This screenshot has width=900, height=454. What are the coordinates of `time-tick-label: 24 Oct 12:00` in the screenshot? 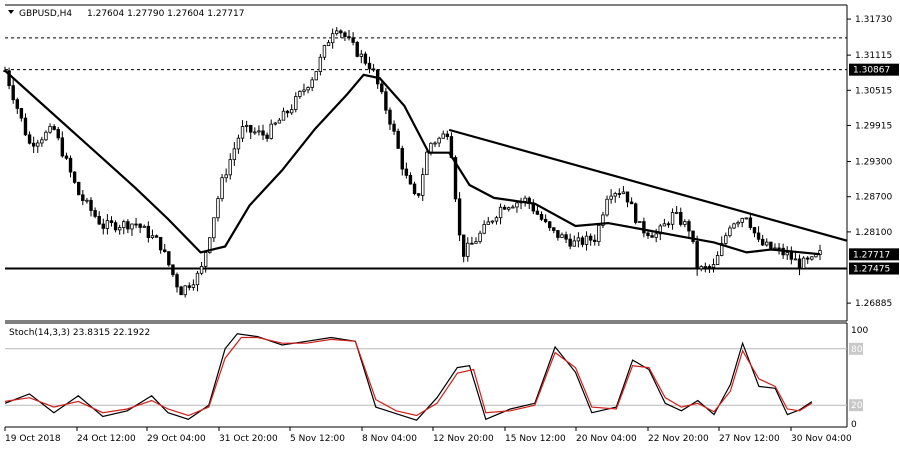 It's located at (106, 439).